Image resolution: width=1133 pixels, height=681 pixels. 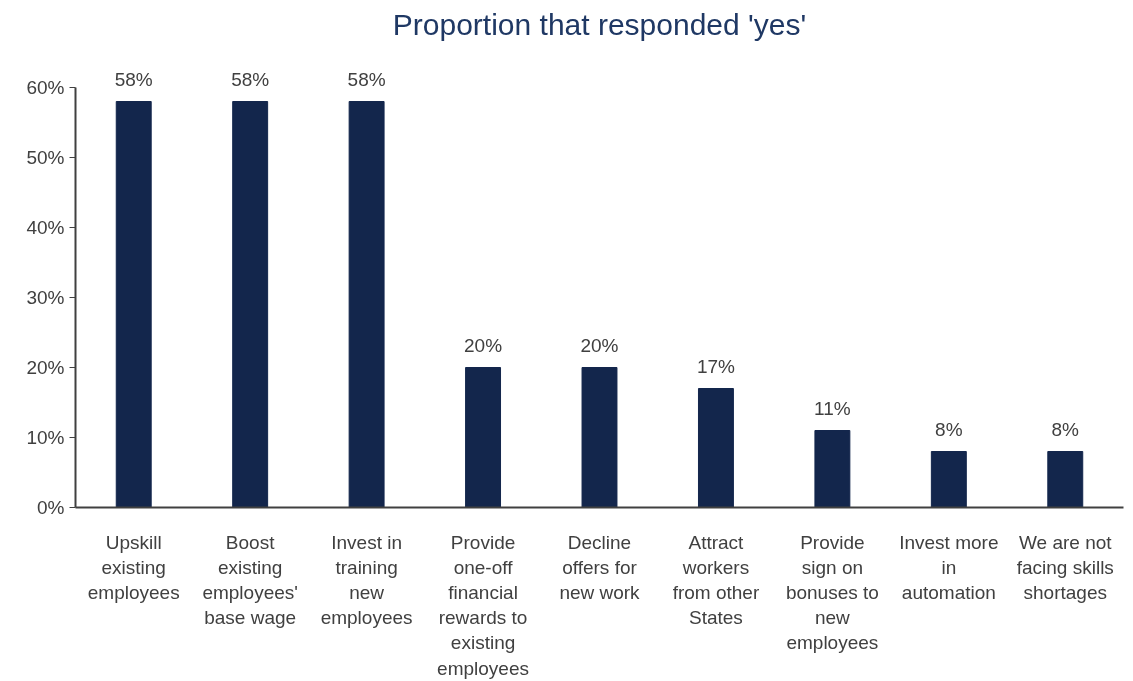 What do you see at coordinates (716, 366) in the screenshot?
I see `data-label: 17%` at bounding box center [716, 366].